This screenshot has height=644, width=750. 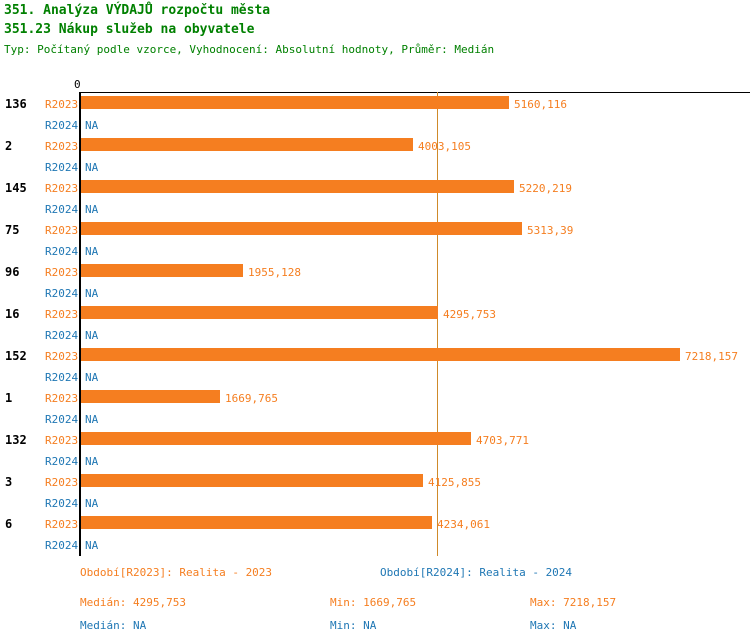 What do you see at coordinates (454, 482) in the screenshot?
I see `bar-value-label-r2023: 4125,855` at bounding box center [454, 482].